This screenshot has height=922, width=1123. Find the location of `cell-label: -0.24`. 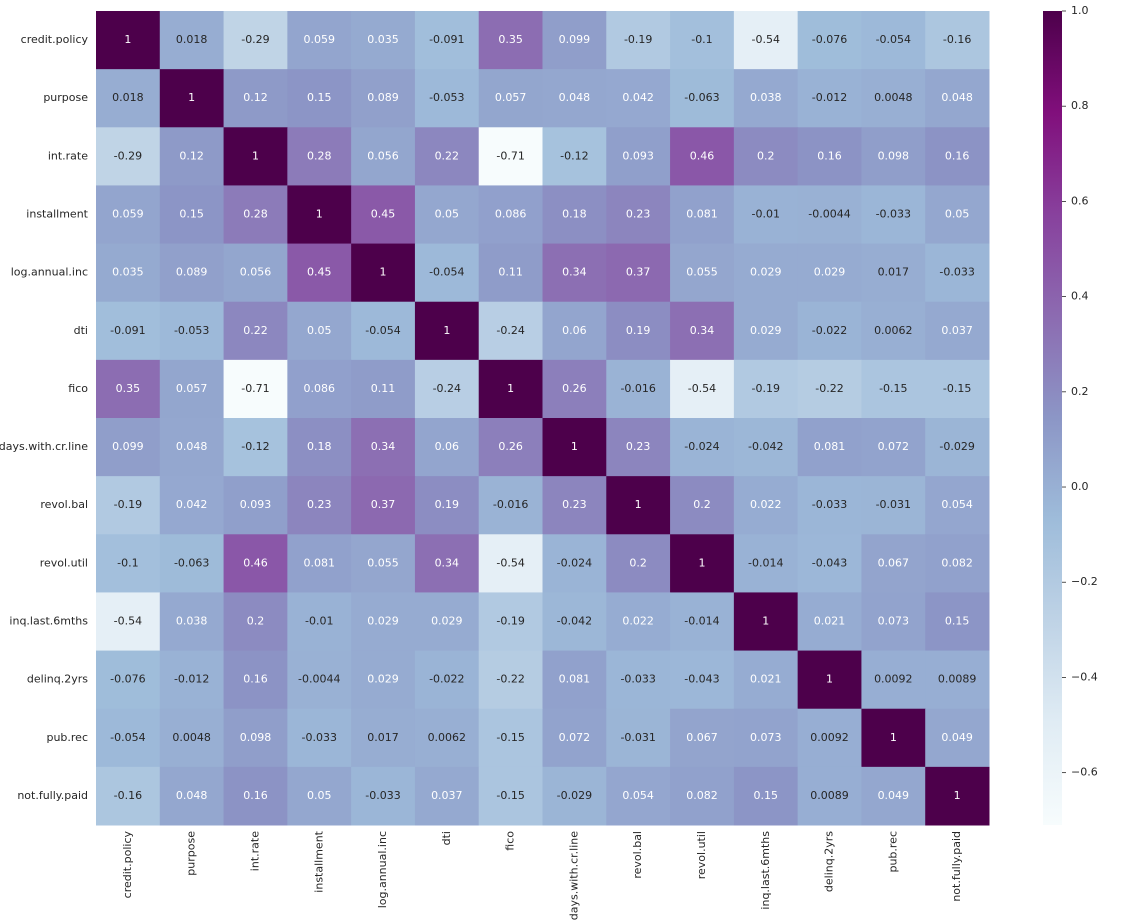

cell-label: -0.24 is located at coordinates (510, 330).